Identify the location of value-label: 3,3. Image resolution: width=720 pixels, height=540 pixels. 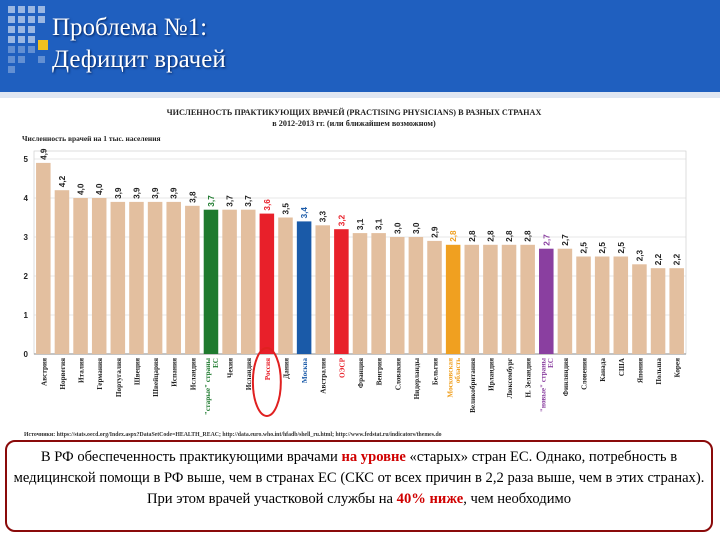
(323, 216).